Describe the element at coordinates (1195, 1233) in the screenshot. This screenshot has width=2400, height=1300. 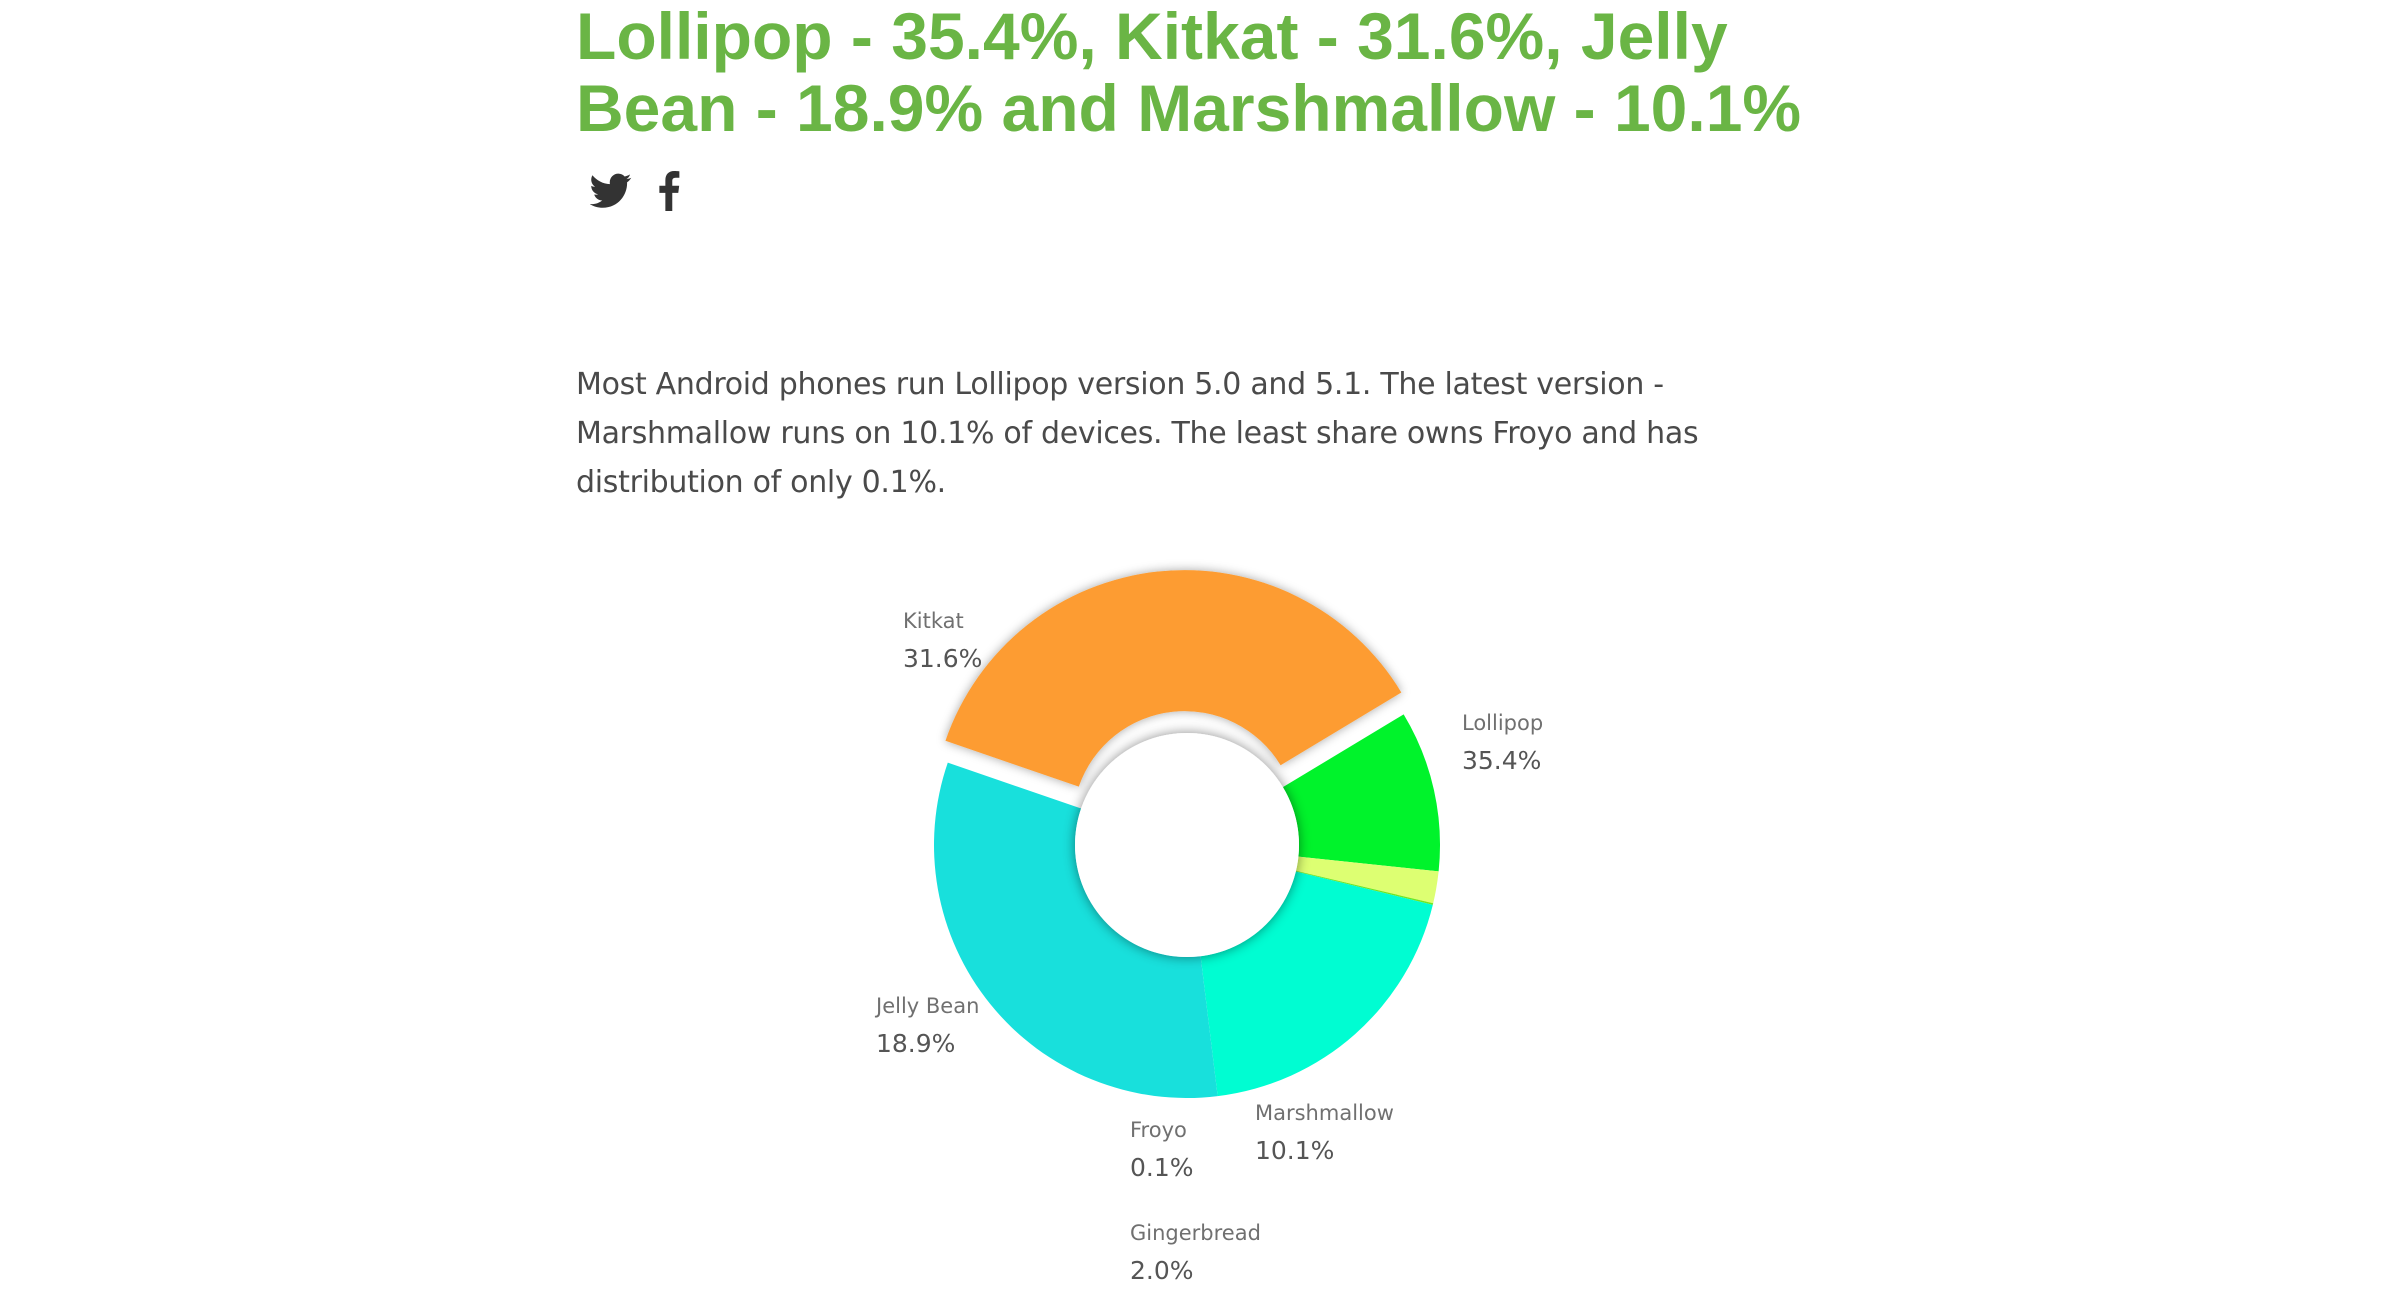
I see `label-gingerbread-name: Gingerbread` at that location.